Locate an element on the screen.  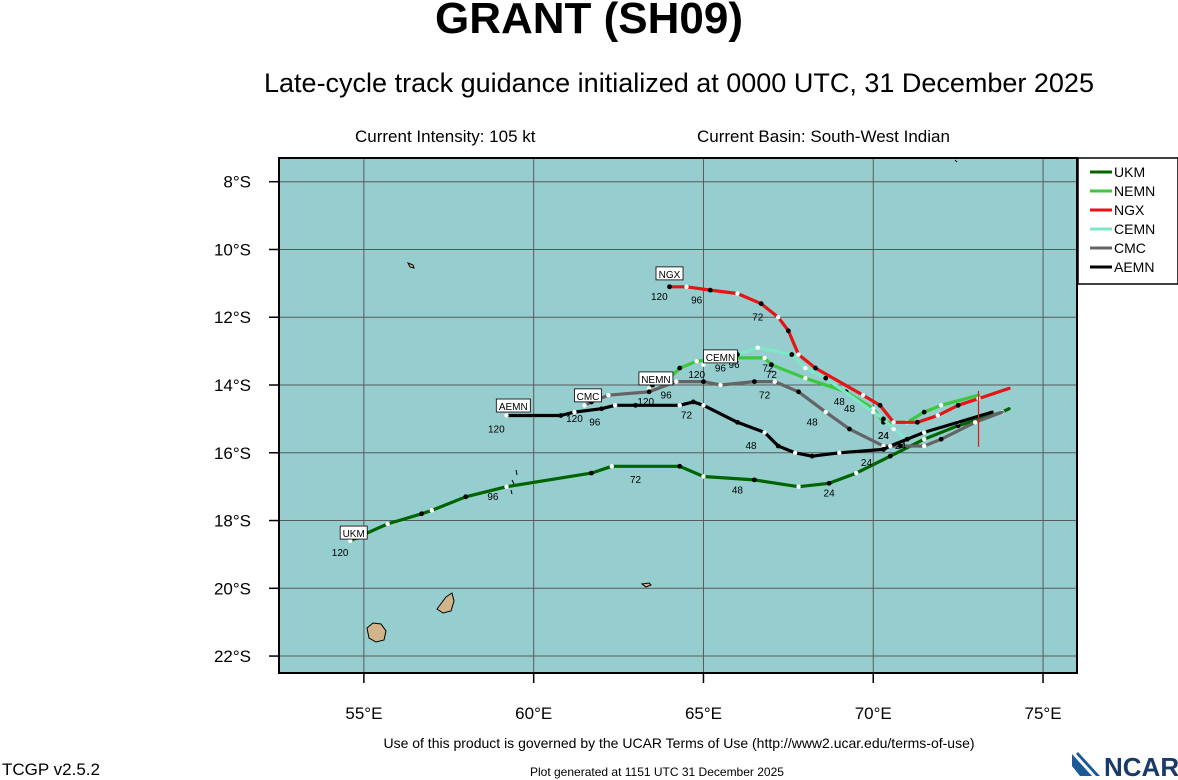
model-tag-cmc: CMC is located at coordinates (588, 397).